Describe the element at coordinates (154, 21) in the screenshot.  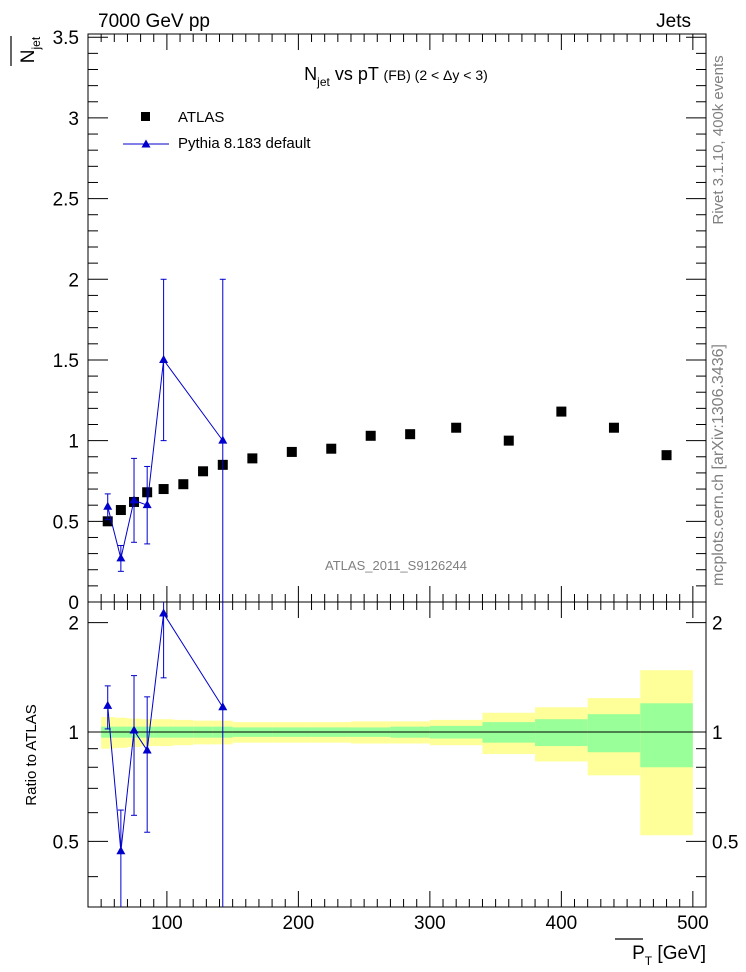
I see `header-energy-label: 7000 GeV pp` at that location.